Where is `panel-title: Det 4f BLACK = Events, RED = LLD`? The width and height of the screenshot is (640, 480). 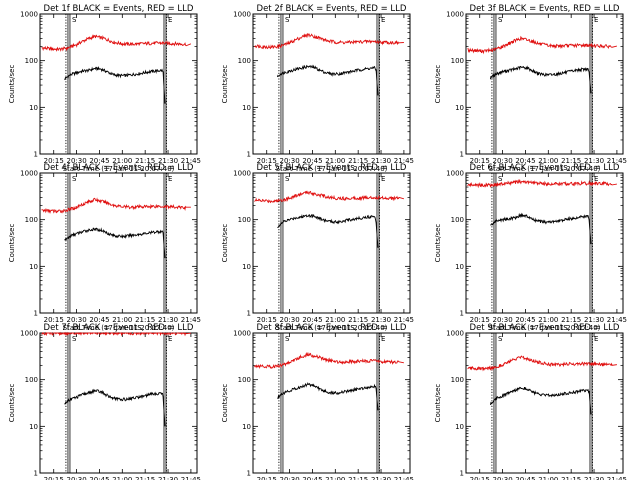
panel-title: Det 4f BLACK = Events, RED = LLD is located at coordinates (119, 168).